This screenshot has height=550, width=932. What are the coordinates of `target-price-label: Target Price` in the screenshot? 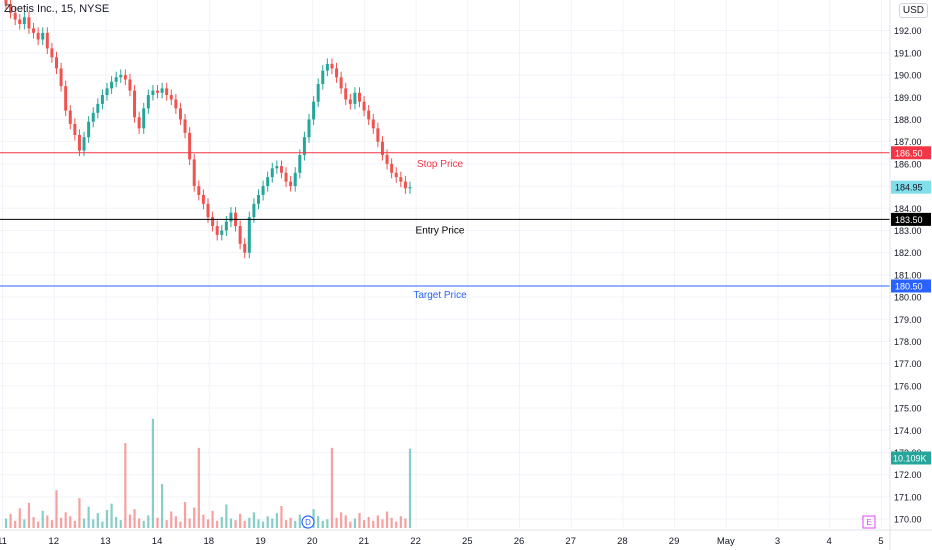 It's located at (440, 295).